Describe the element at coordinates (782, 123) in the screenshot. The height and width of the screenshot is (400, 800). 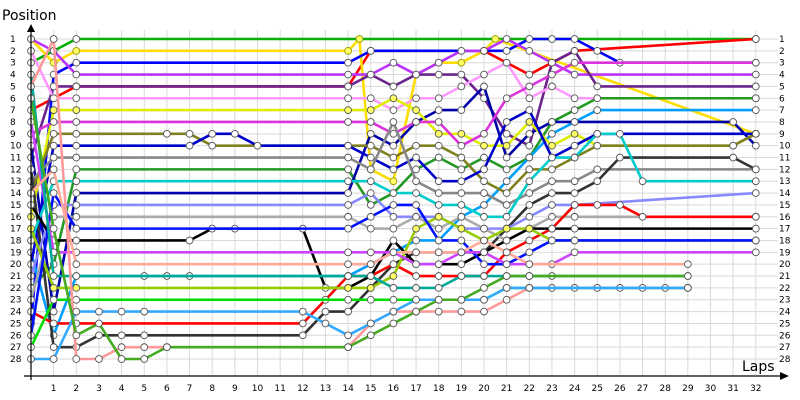
I see `y-tick-label-right: 8` at that location.